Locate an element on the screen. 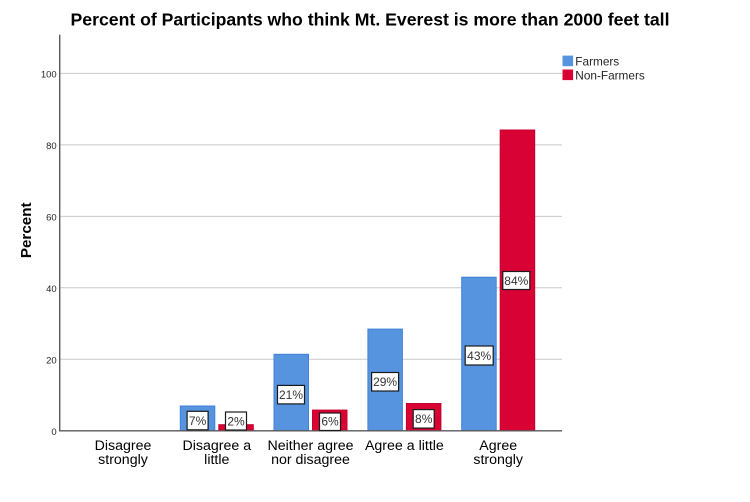 This screenshot has width=750, height=502. svg-text: 40 is located at coordinates (51, 289).